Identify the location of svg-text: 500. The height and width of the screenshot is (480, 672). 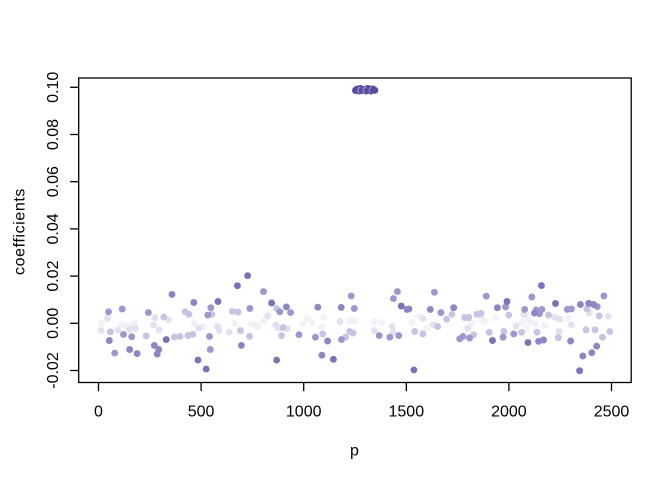
(201, 412).